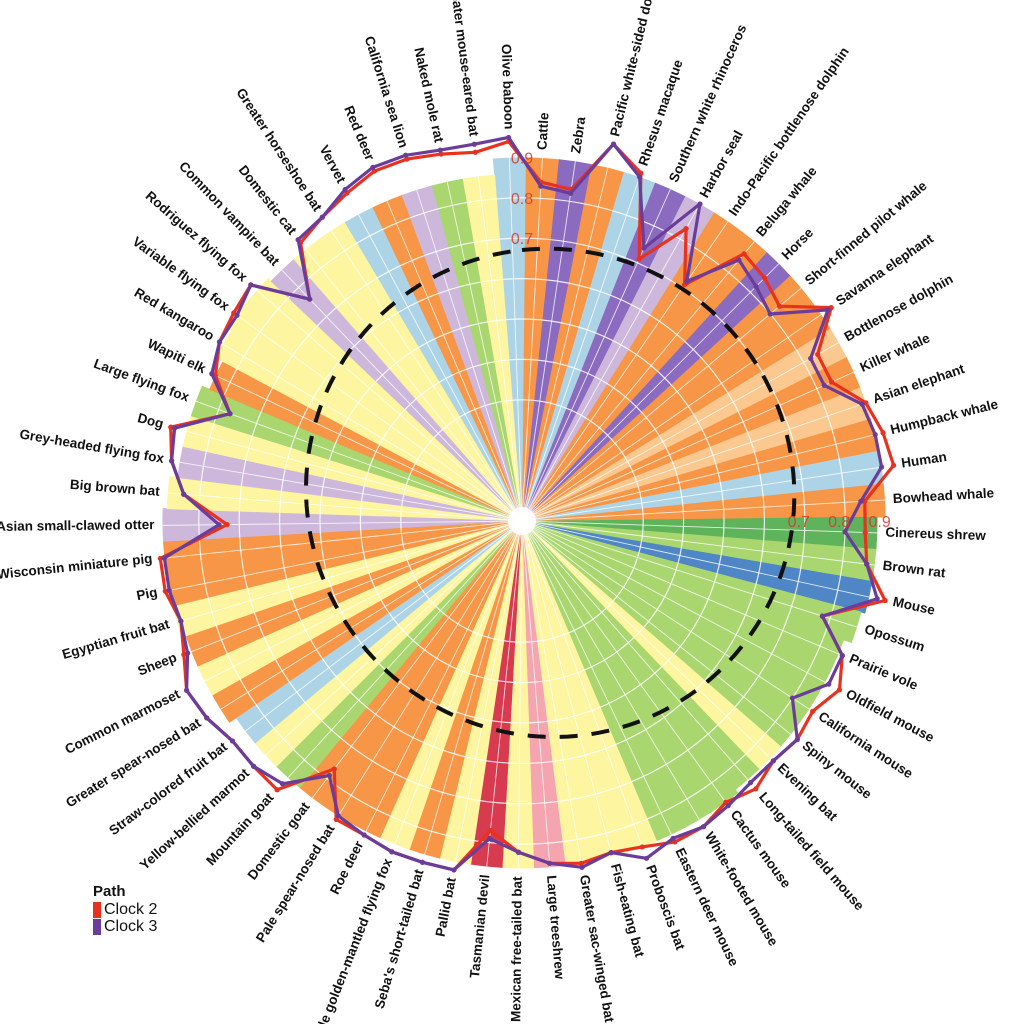  Describe the element at coordinates (555, 928) in the screenshot. I see `species-label: Large treeshrew` at that location.